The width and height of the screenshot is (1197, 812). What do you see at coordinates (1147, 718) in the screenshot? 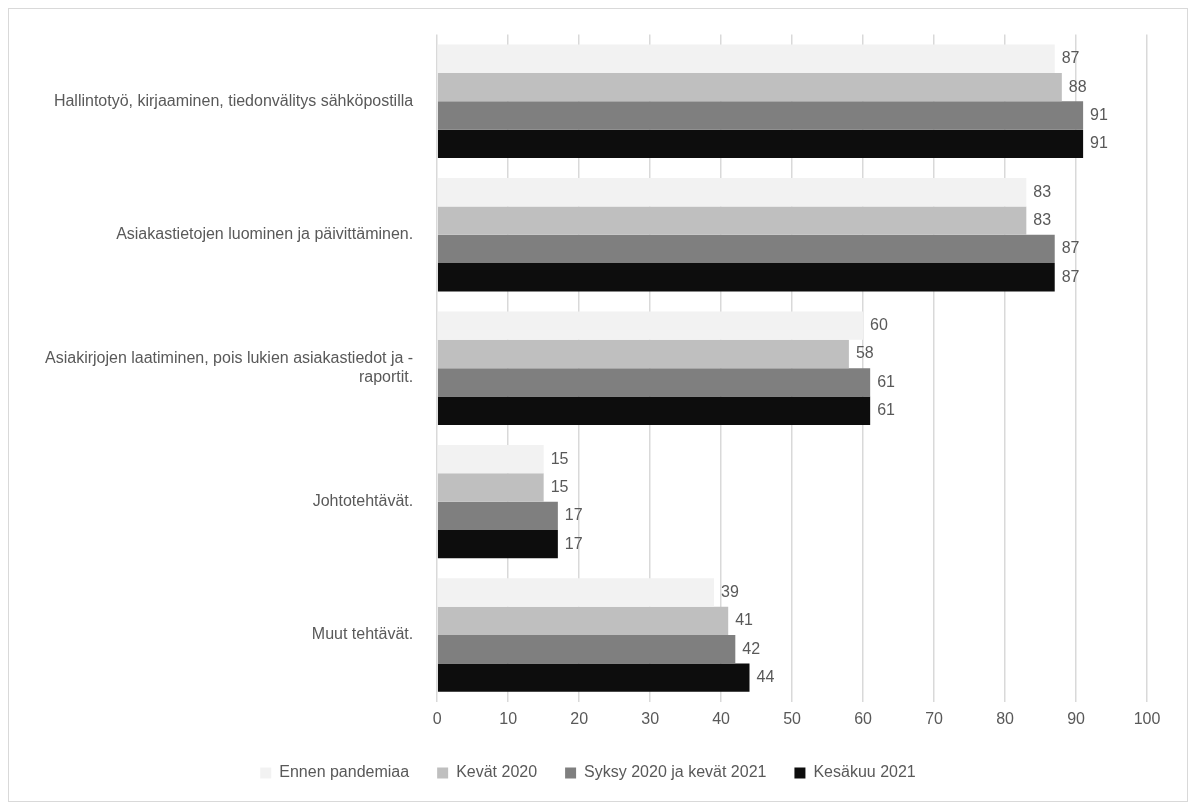
I see `x-tick-label: 100` at bounding box center [1147, 718].